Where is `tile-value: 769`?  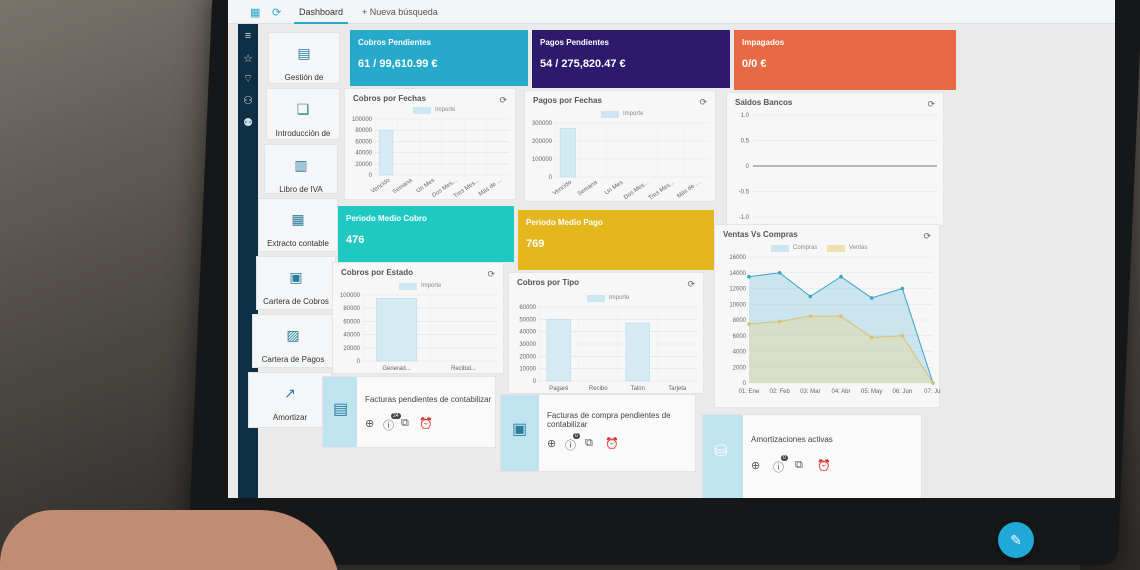 tile-value: 769 is located at coordinates (535, 244).